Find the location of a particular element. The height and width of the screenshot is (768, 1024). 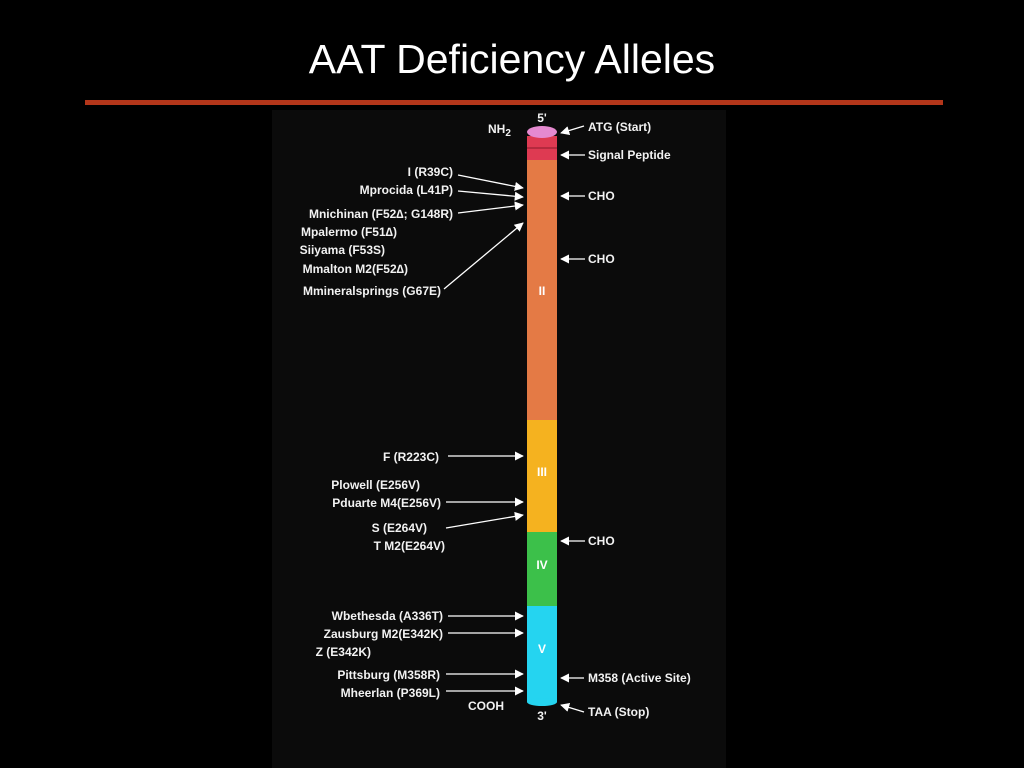

segment-v is located at coordinates (542, 654).